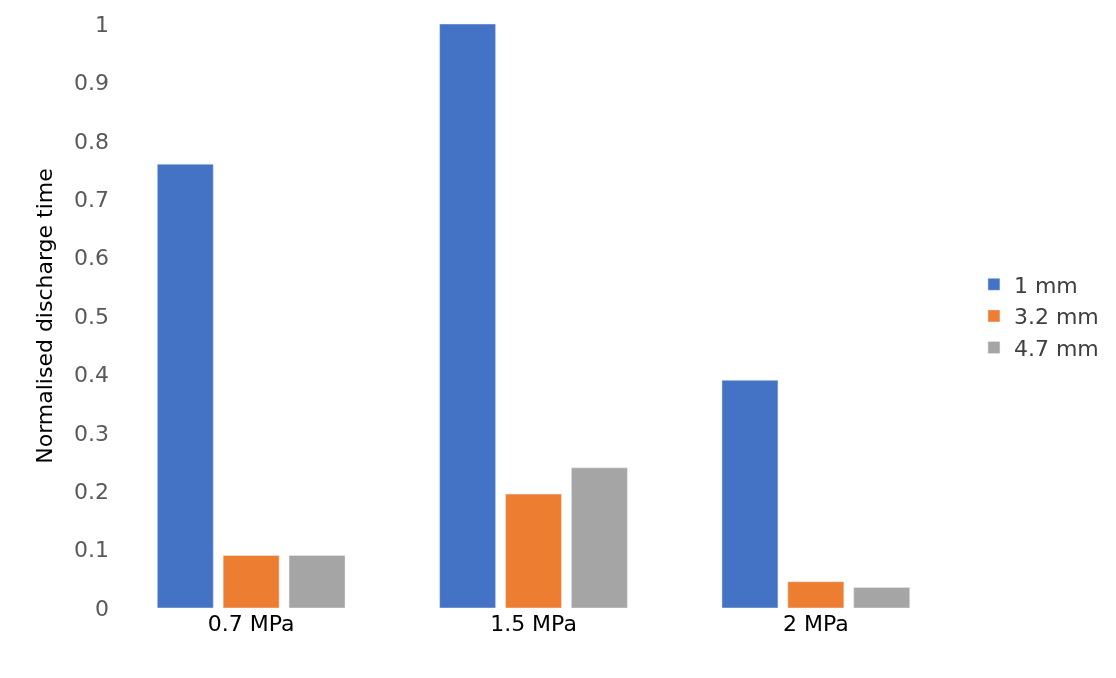 This screenshot has height=678, width=1116. Describe the element at coordinates (91, 550) in the screenshot. I see `y-tick-label: 0.1` at that location.